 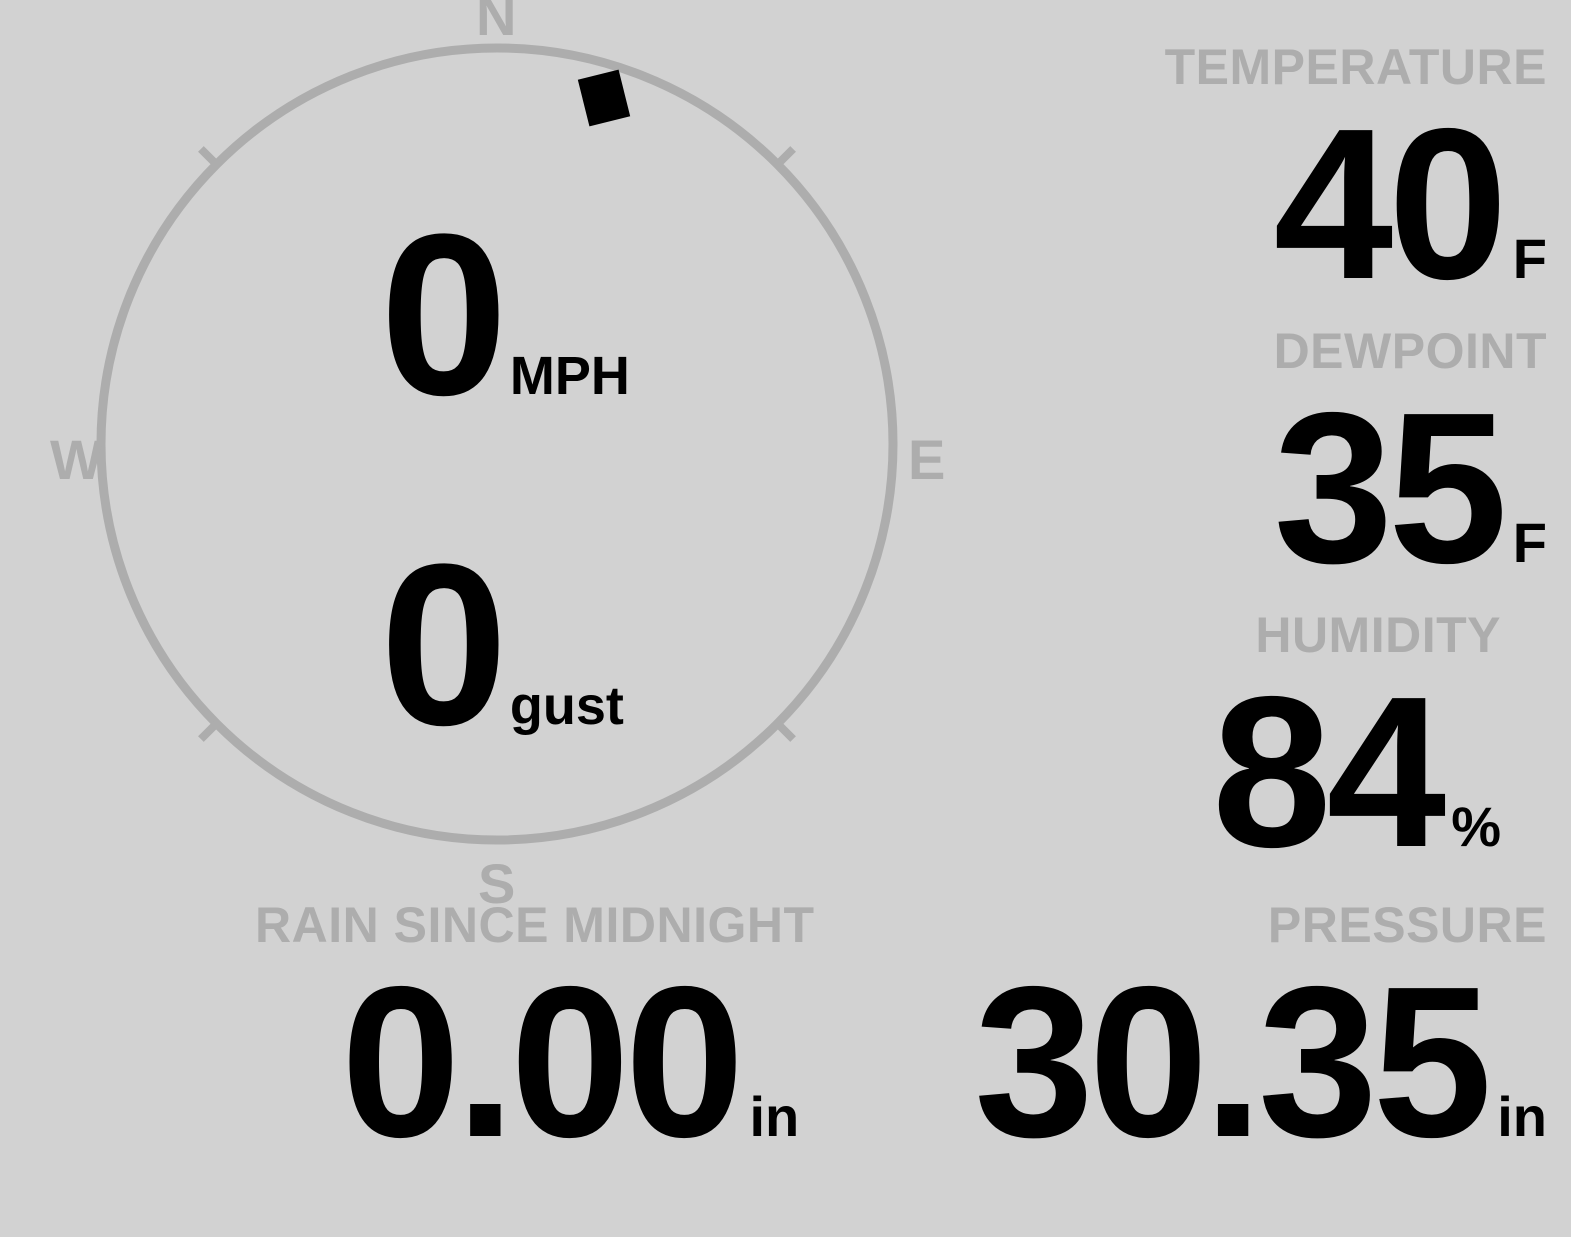 I want to click on rain-unit: in, so click(x=774, y=1116).